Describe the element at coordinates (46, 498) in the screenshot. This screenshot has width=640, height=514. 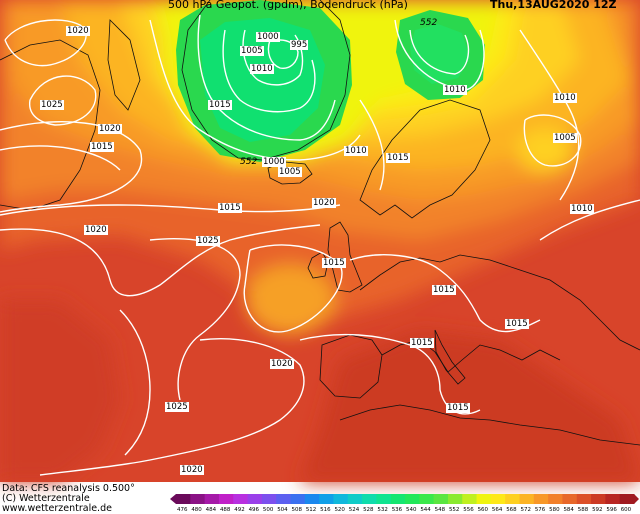
I see `copyright-text: (C) Wetterzentrale` at that location.